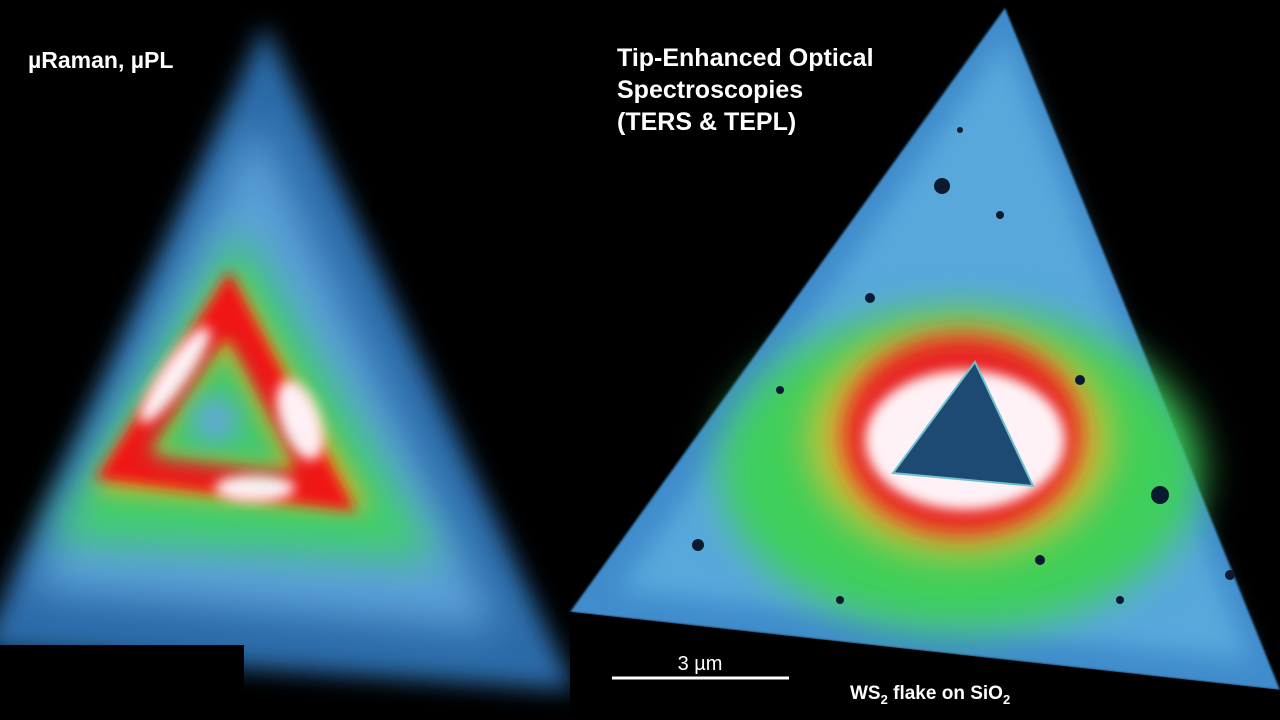 Image resolution: width=1280 pixels, height=720 pixels. What do you see at coordinates (963, 424) in the screenshot?
I see `flake-hole` at bounding box center [963, 424].